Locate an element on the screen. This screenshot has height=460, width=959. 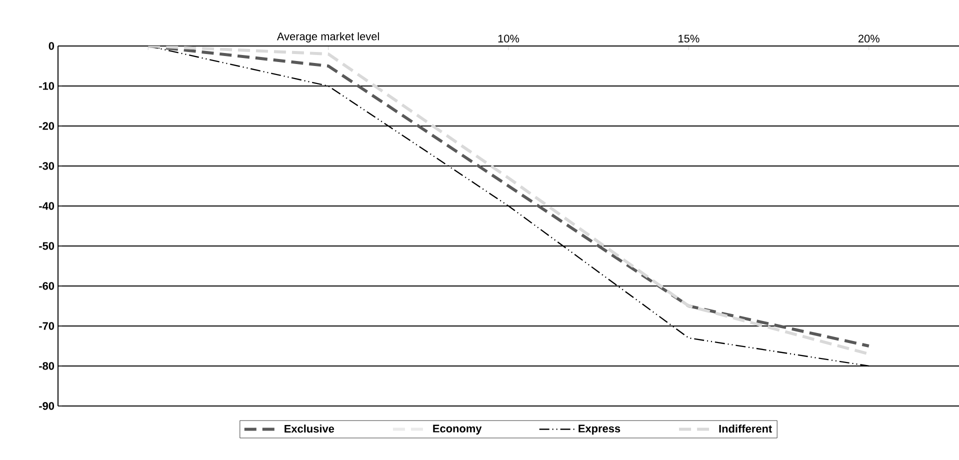
y-tick-label: -90 is located at coordinates (46, 406).